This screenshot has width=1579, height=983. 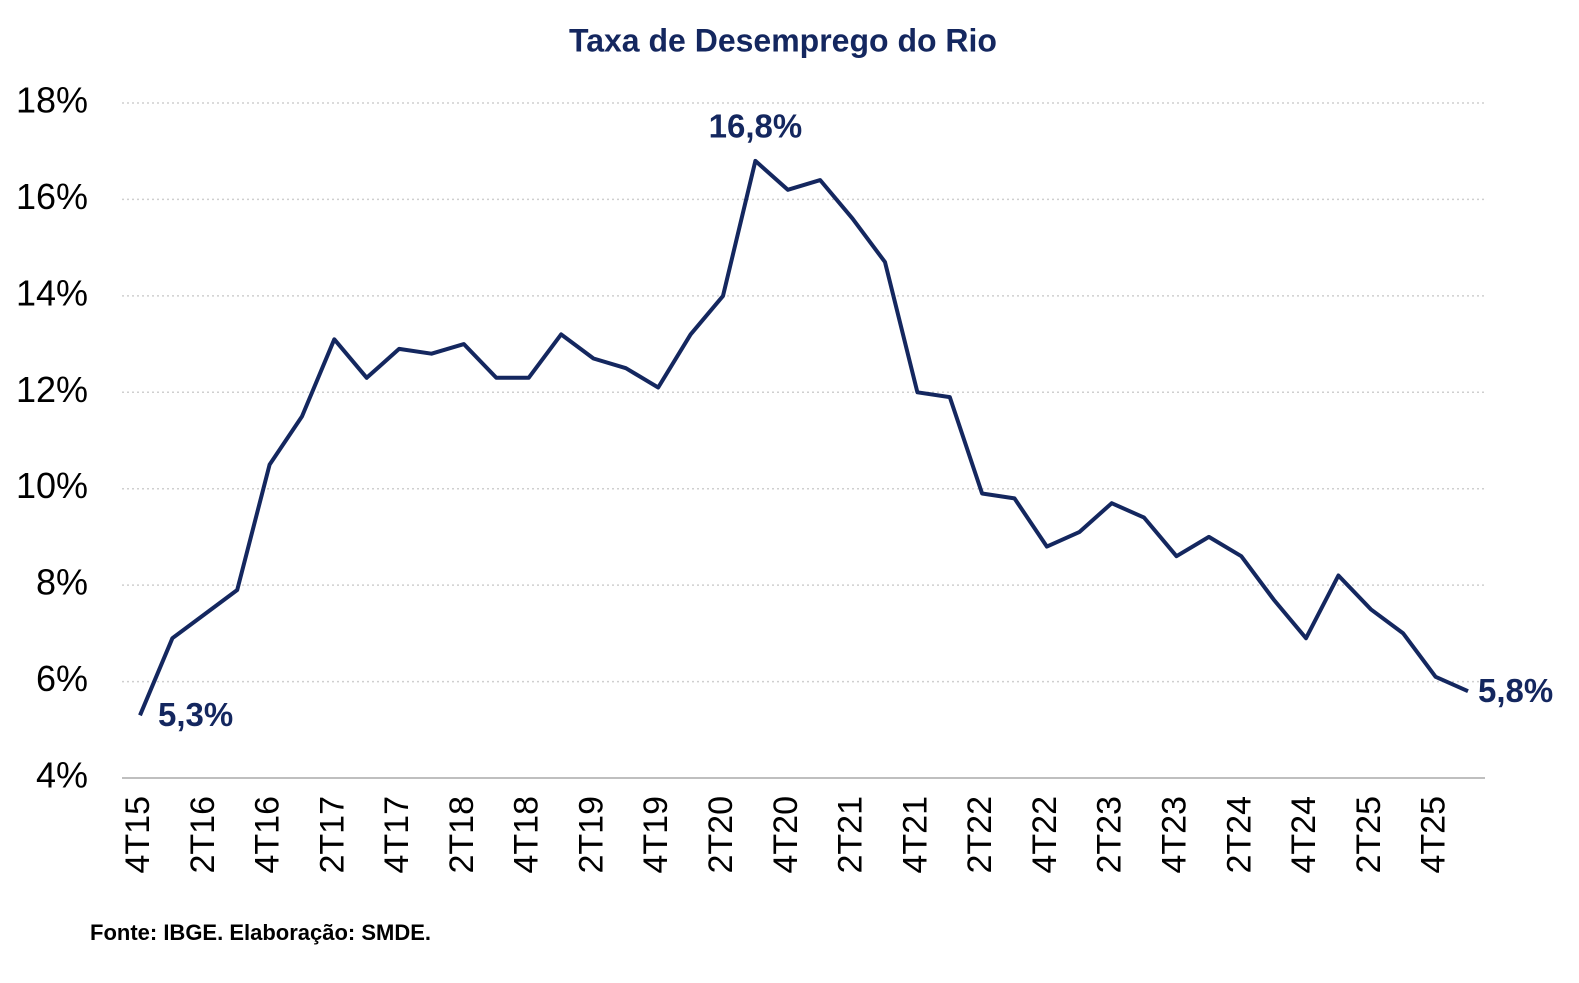 I want to click on x-tick-label: 2T16, so click(x=203, y=835).